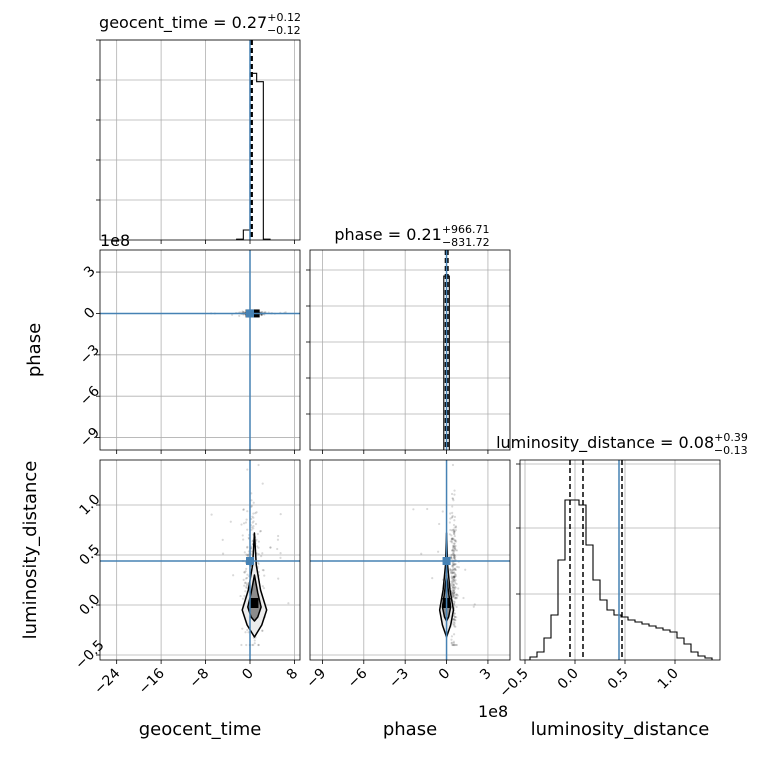  I want to click on panel-frame, so click(410, 560).